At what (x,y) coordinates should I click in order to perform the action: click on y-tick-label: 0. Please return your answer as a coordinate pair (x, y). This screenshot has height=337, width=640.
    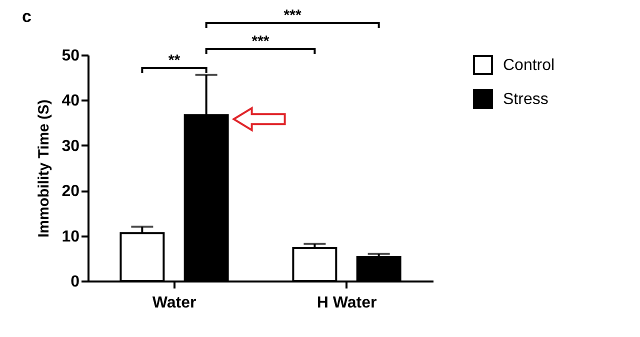
    Looking at the image, I should click on (75, 282).